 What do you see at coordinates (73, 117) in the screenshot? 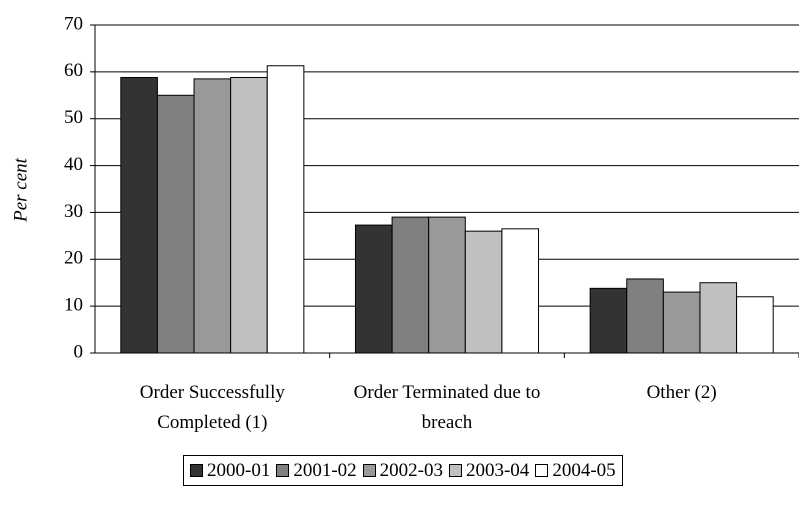
I see `y-tick-label: 50` at bounding box center [73, 117].